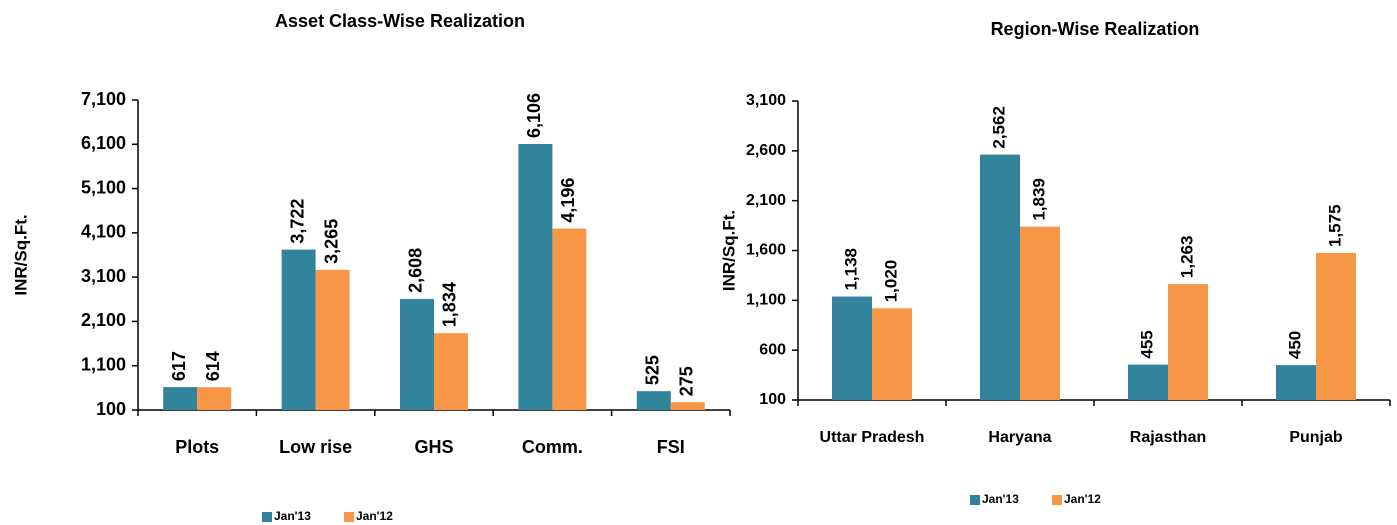 The image size is (1397, 525). I want to click on value-label: 525, so click(653, 370).